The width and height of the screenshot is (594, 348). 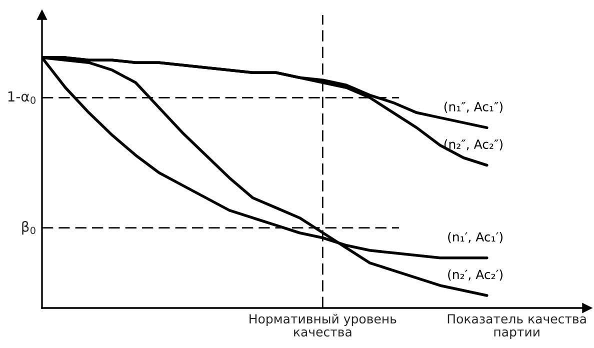 What do you see at coordinates (29, 228) in the screenshot?
I see `ref-line-label: β$_{0}$` at bounding box center [29, 228].